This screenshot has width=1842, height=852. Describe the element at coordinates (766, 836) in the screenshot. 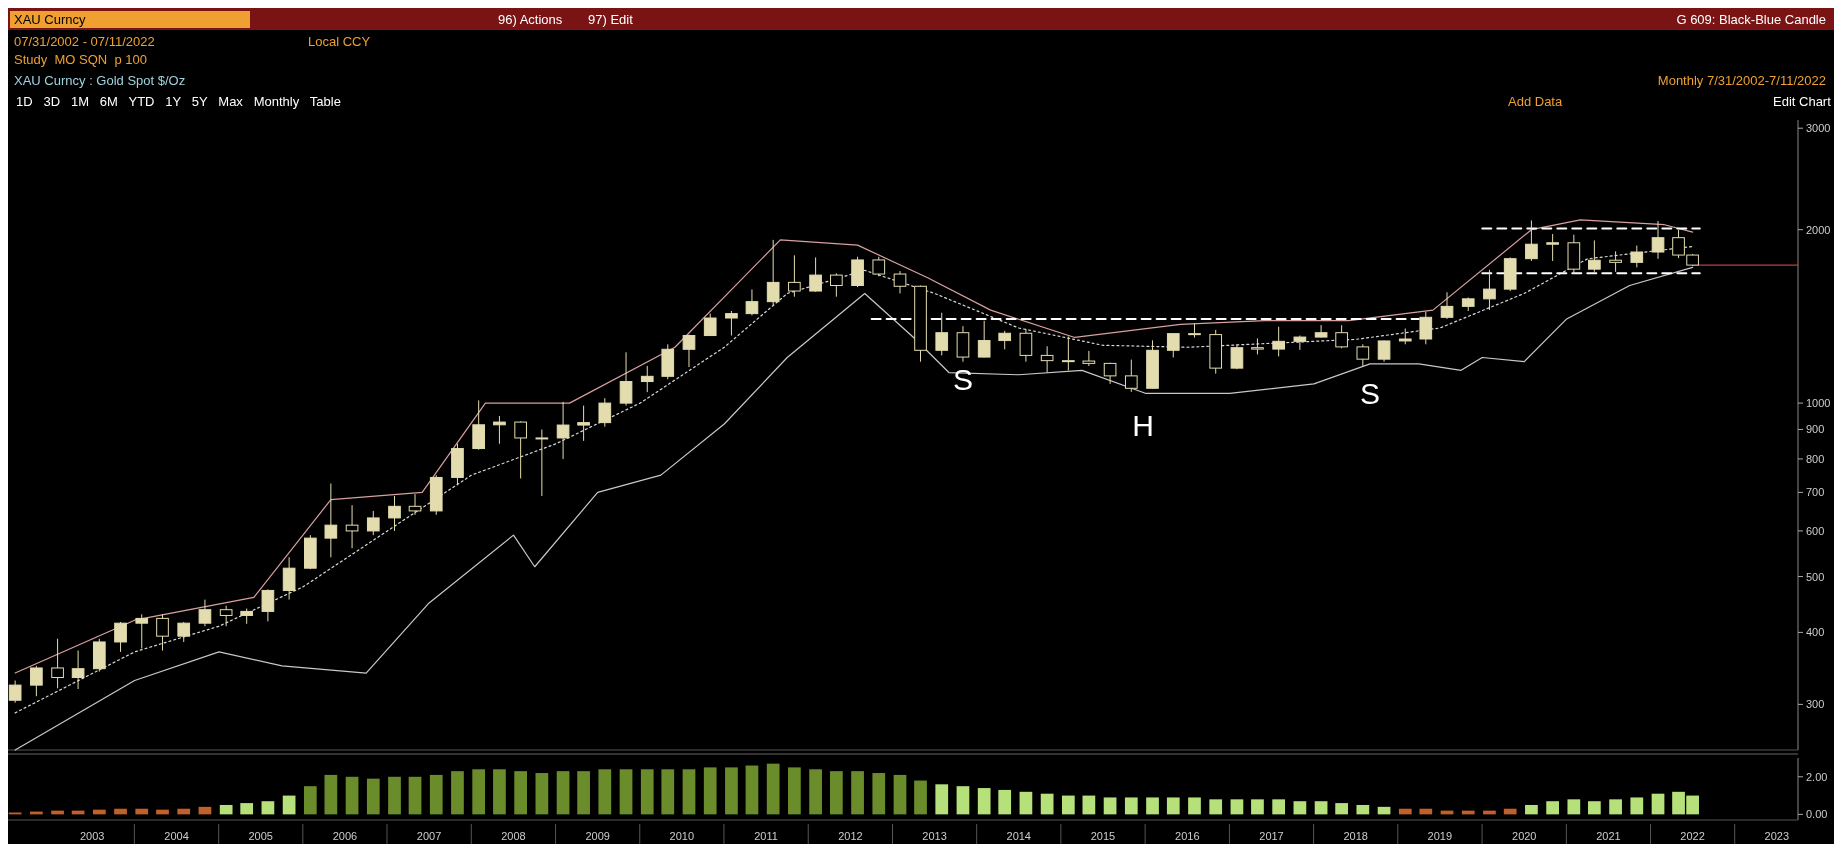

I see `x-tick-label: 2011` at that location.